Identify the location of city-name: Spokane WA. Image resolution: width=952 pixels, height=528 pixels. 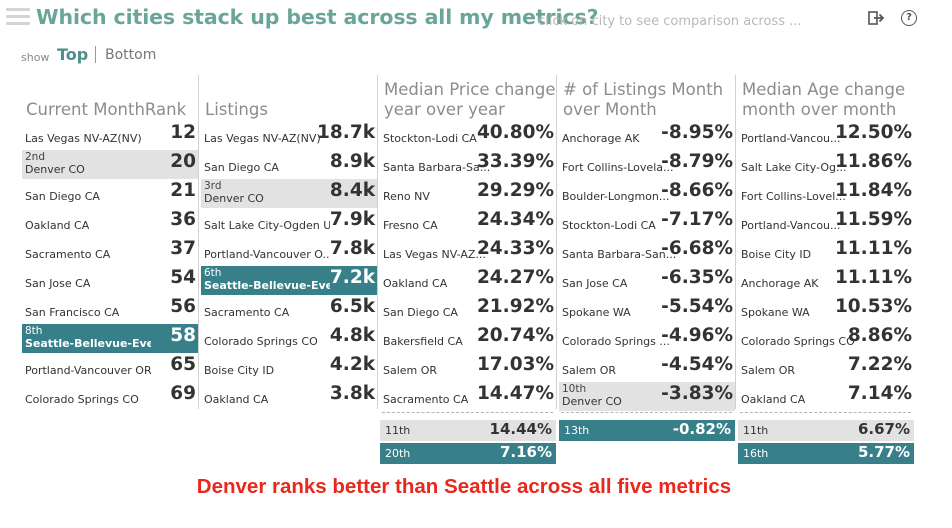
(775, 312).